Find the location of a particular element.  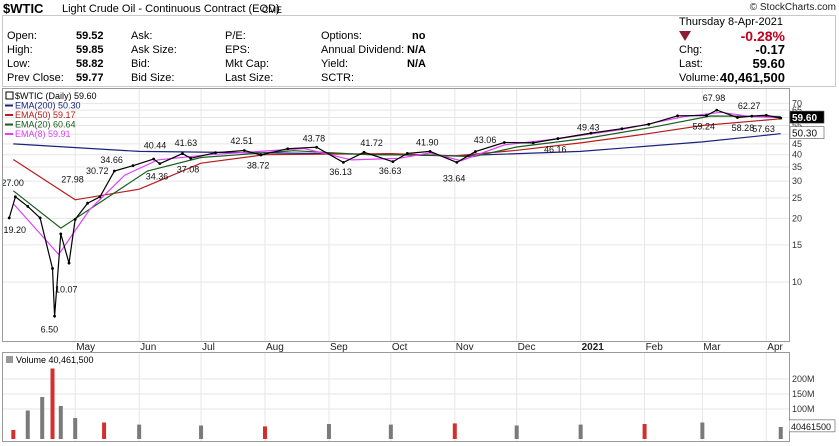

volume-tag is located at coordinates (812, 426).